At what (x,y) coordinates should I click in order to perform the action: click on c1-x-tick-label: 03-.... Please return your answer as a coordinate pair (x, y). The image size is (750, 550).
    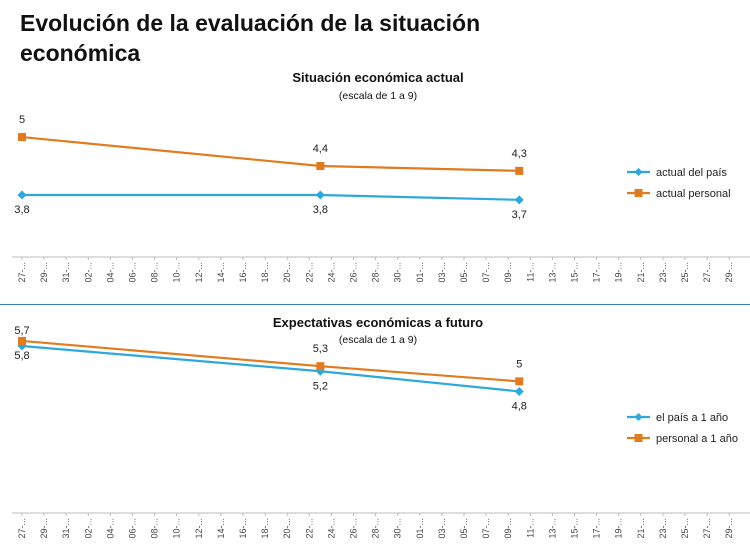
    Looking at the image, I should click on (442, 272).